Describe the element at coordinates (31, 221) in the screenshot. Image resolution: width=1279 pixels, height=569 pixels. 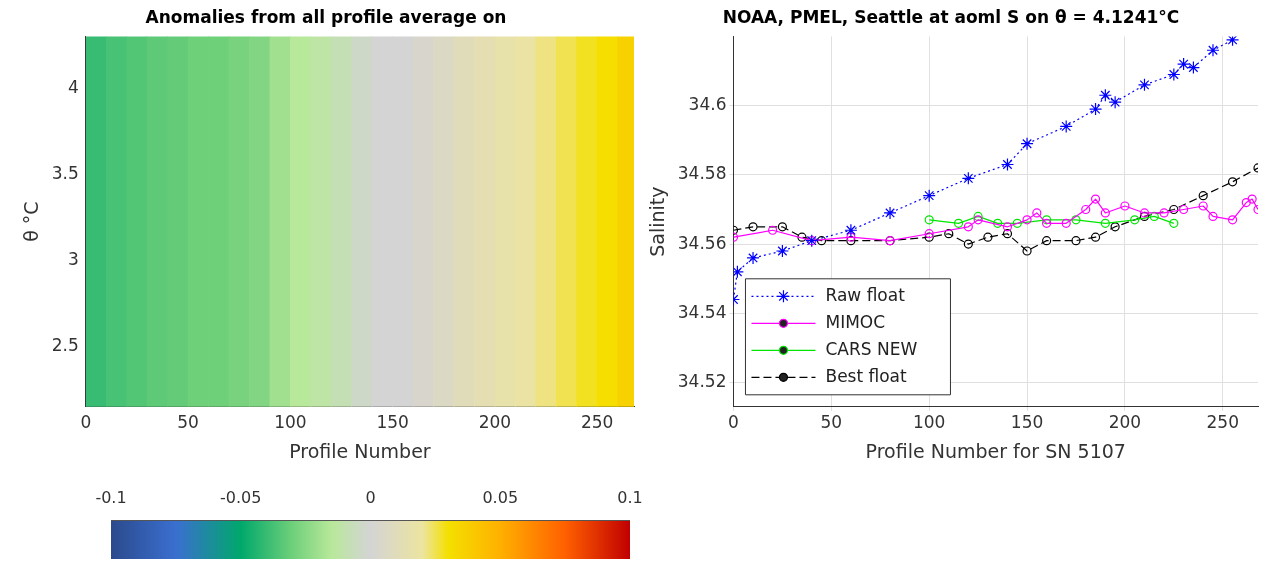
I see `y-axis-title: θ °C` at that location.